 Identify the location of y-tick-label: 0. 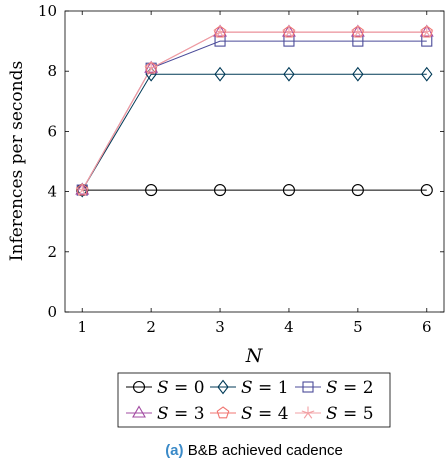
(52, 312).